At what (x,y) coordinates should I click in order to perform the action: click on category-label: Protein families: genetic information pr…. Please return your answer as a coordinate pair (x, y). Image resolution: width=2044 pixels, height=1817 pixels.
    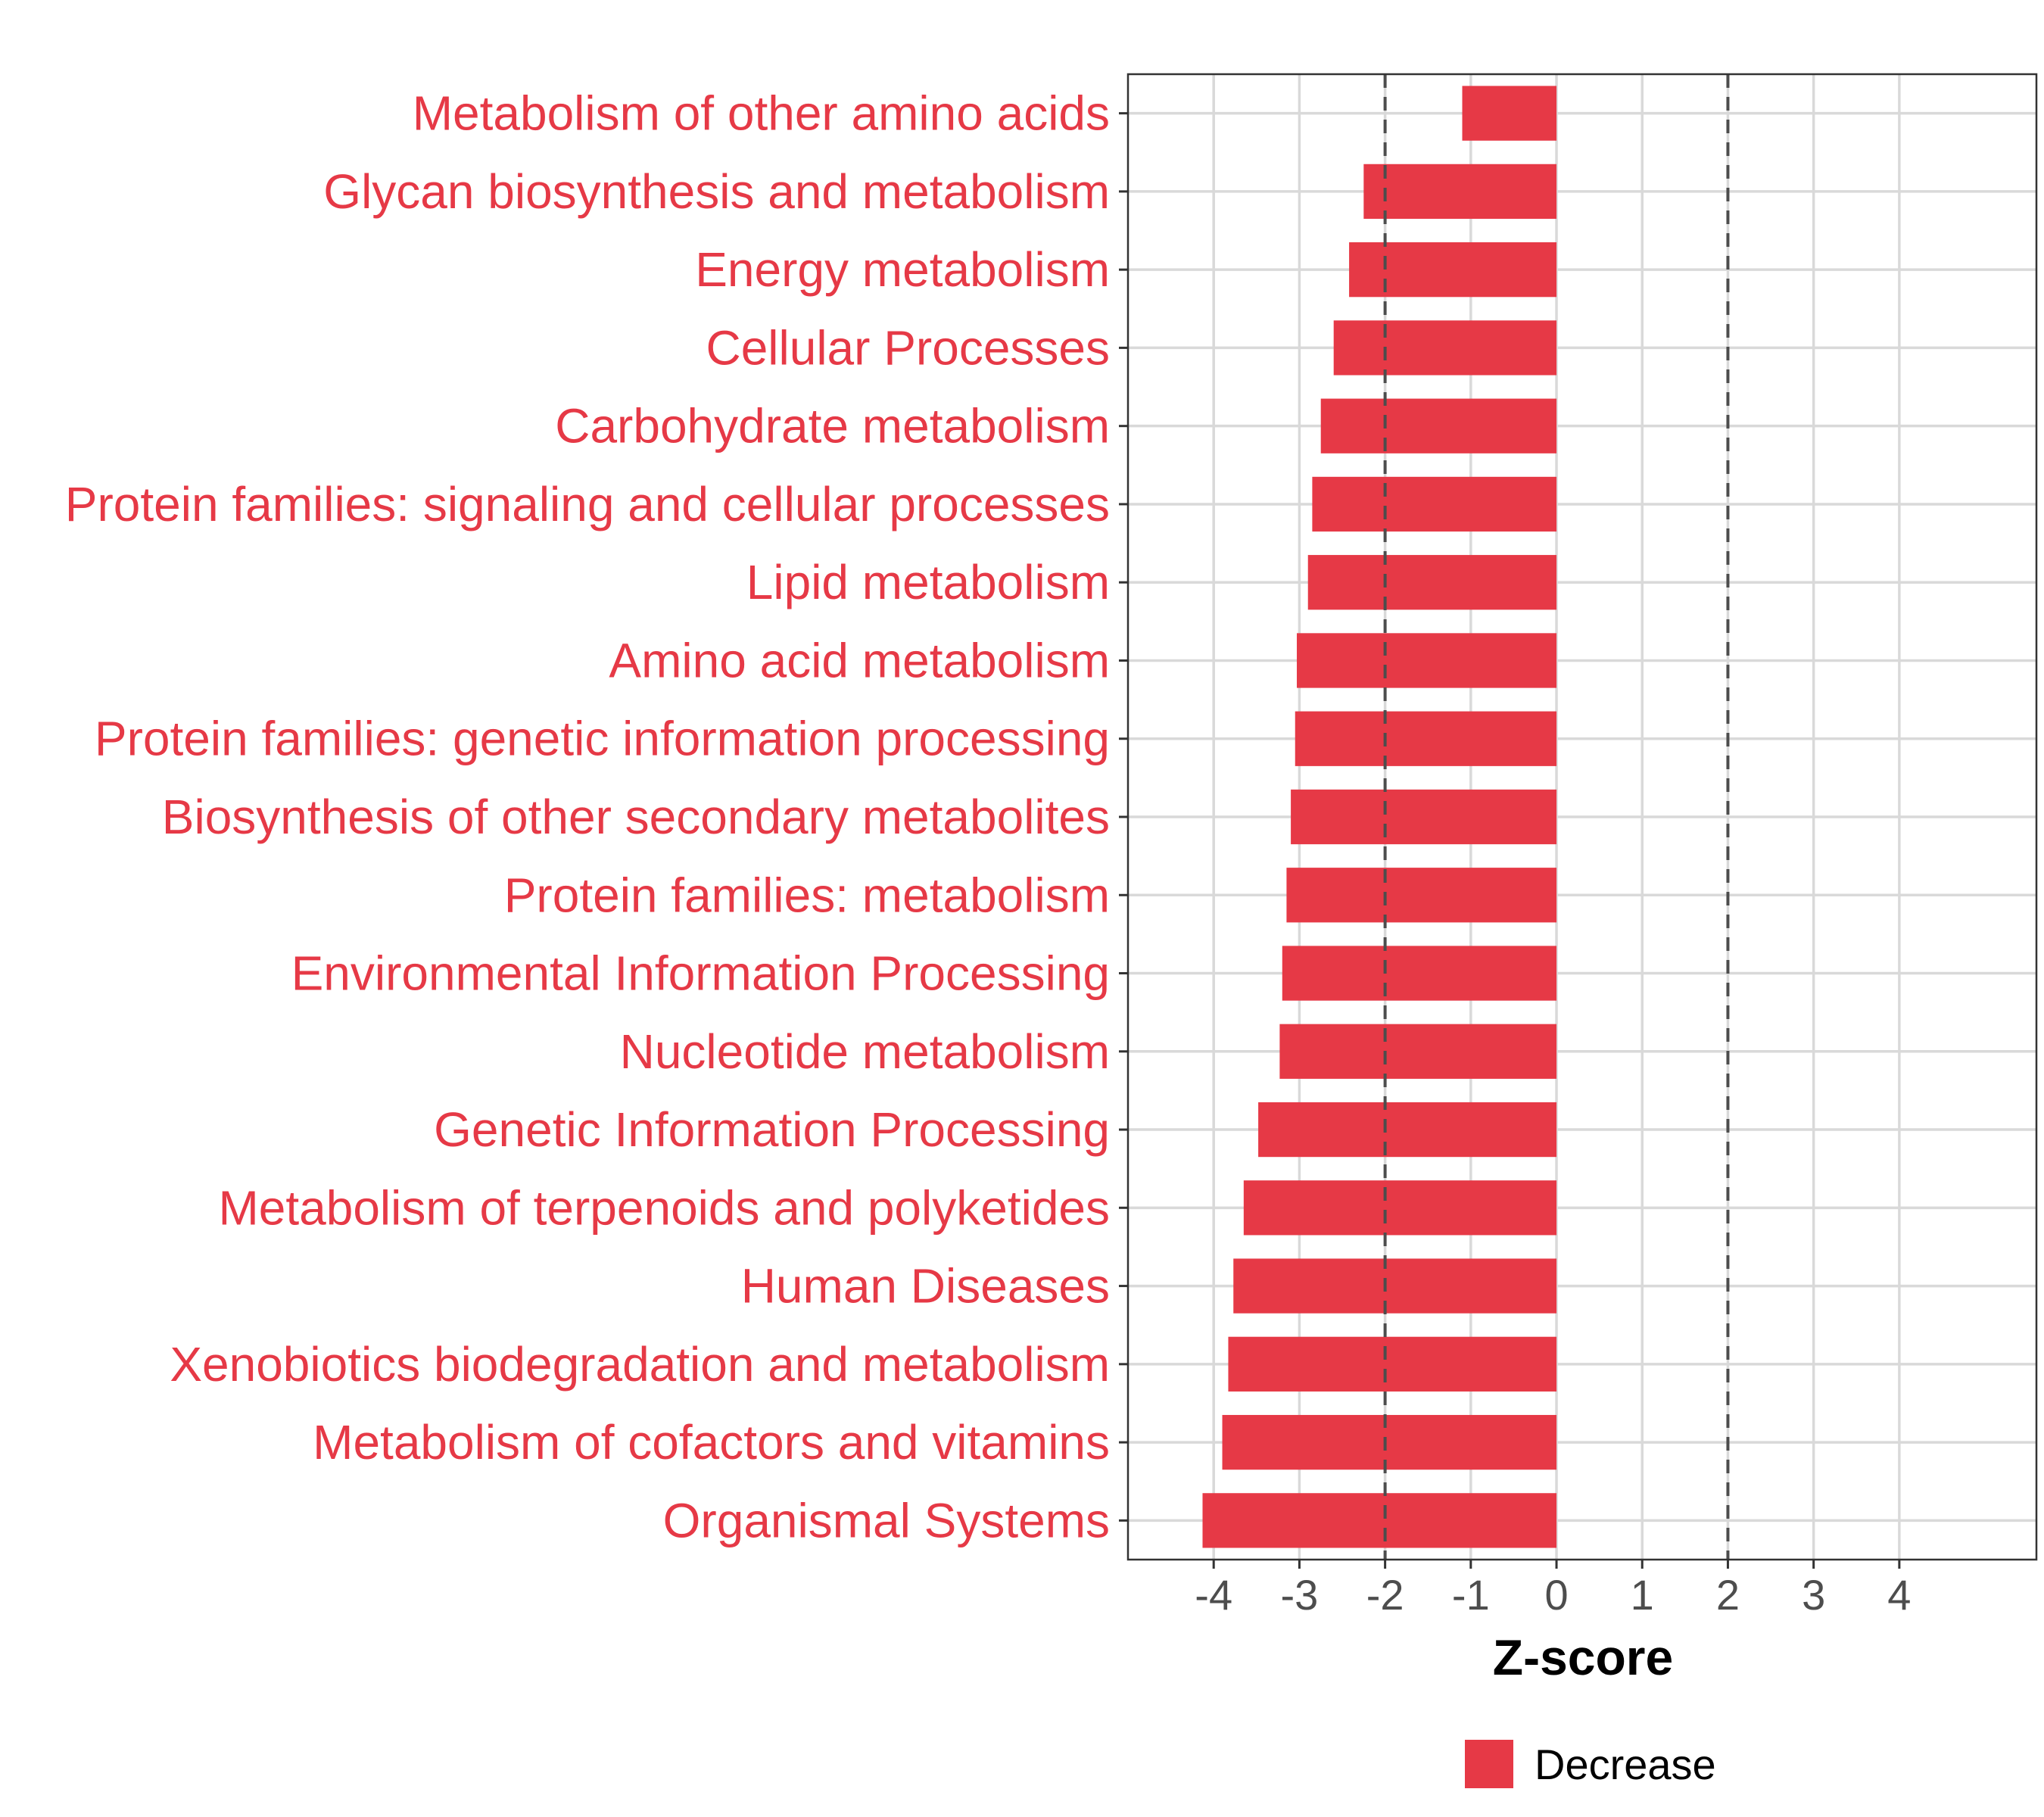
    Looking at the image, I should click on (602, 739).